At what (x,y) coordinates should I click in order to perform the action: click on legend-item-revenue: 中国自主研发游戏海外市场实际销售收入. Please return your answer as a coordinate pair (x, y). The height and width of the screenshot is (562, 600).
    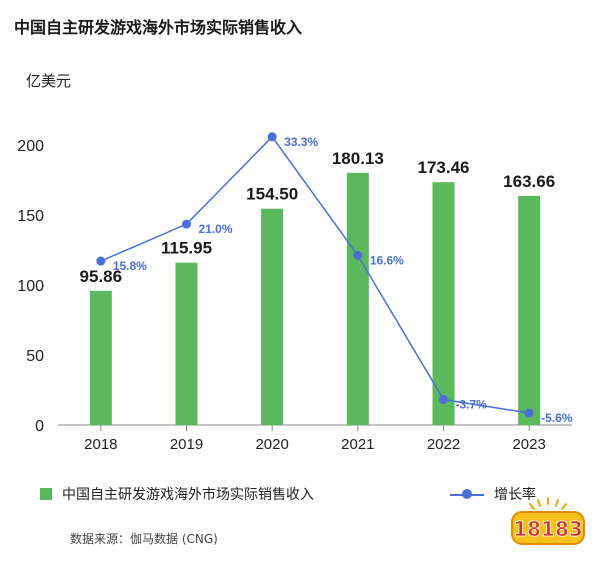
    Looking at the image, I should click on (177, 494).